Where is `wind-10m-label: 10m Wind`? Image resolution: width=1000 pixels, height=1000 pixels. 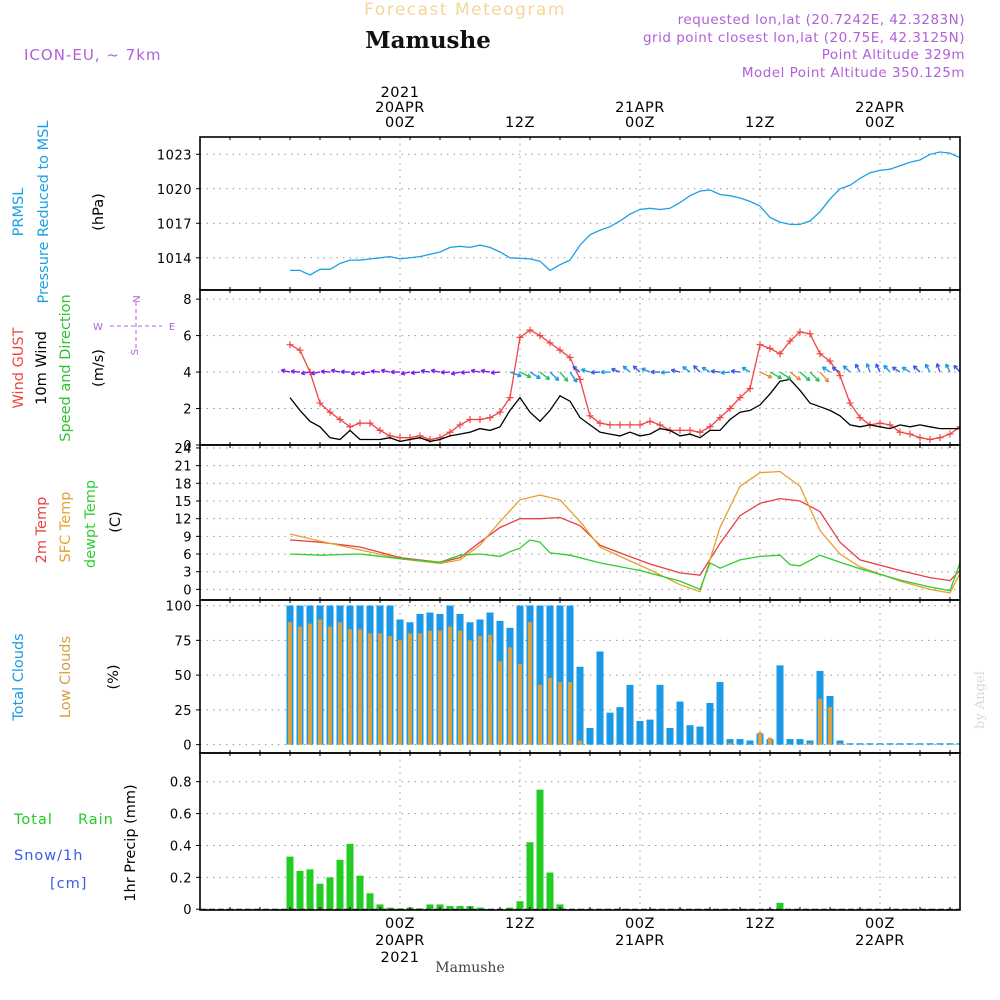
wind-10m-label: 10m Wind is located at coordinates (42, 368).